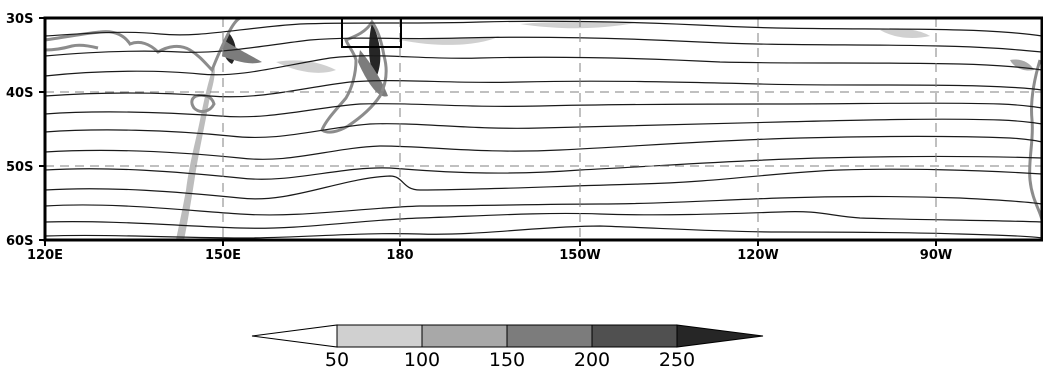  What do you see at coordinates (19, 93) in the screenshot?
I see `lat-label-40S: 40S` at bounding box center [19, 93].